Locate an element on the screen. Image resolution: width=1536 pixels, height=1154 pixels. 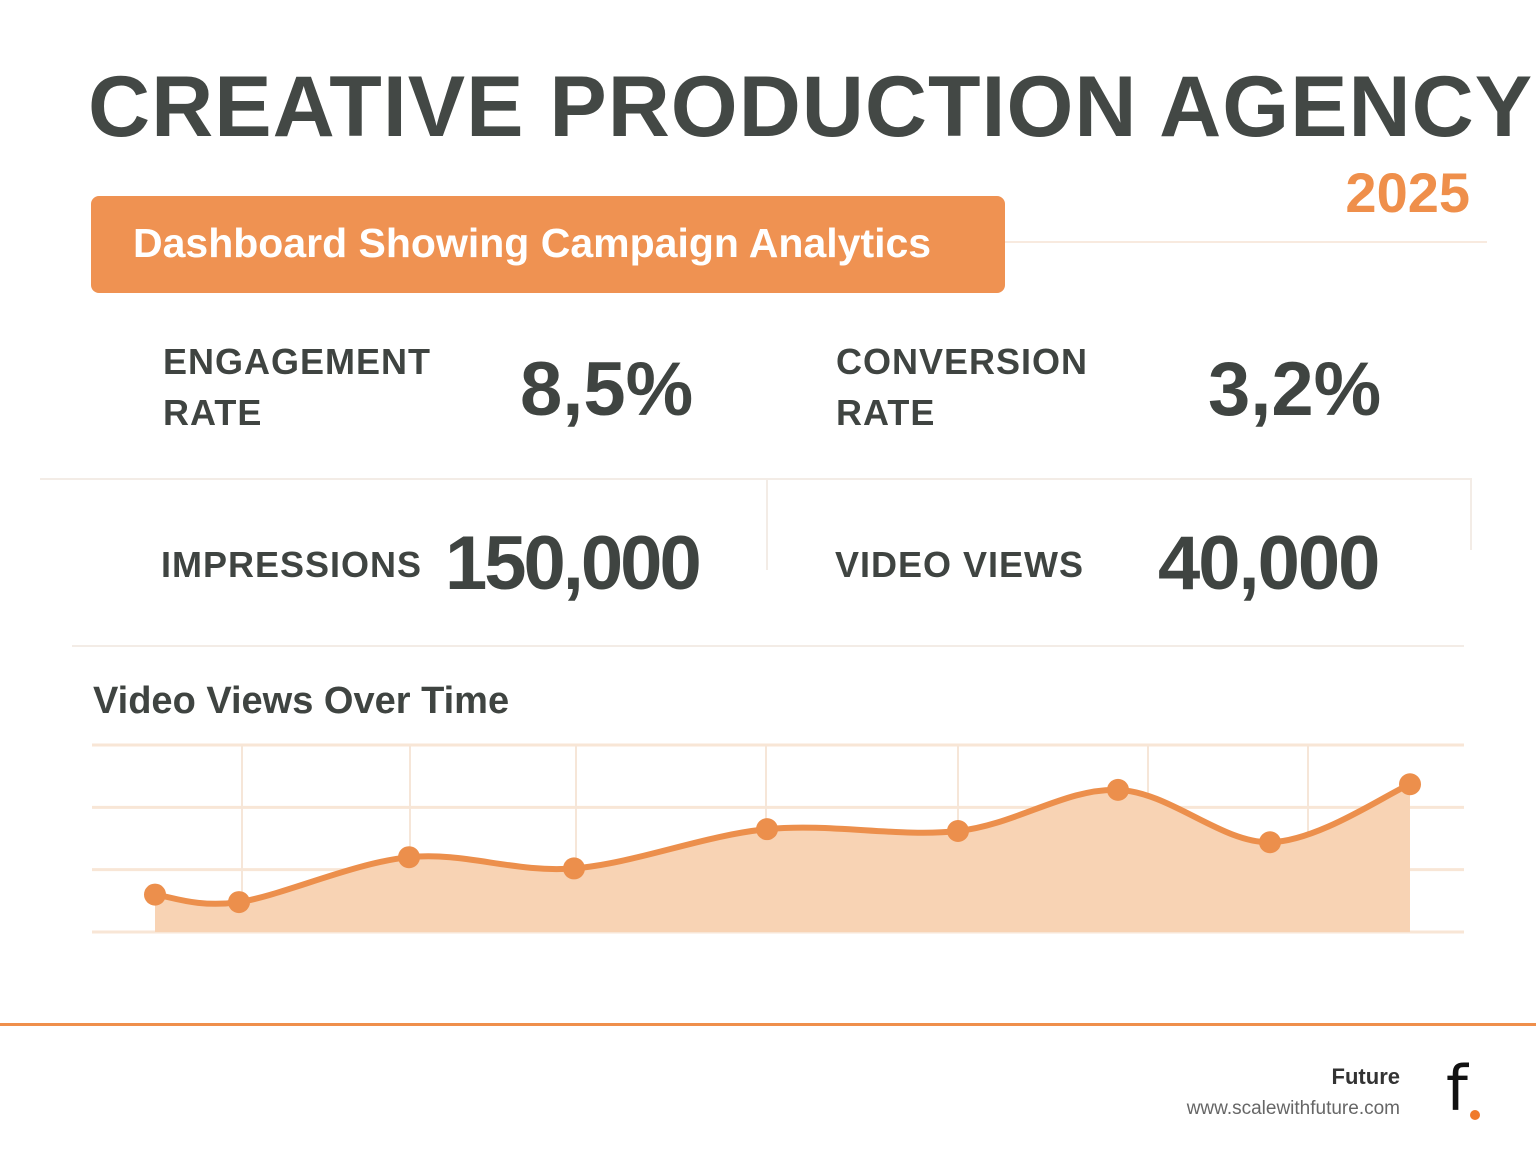
metric-value-impressions: 150,000 is located at coordinates (573, 563).